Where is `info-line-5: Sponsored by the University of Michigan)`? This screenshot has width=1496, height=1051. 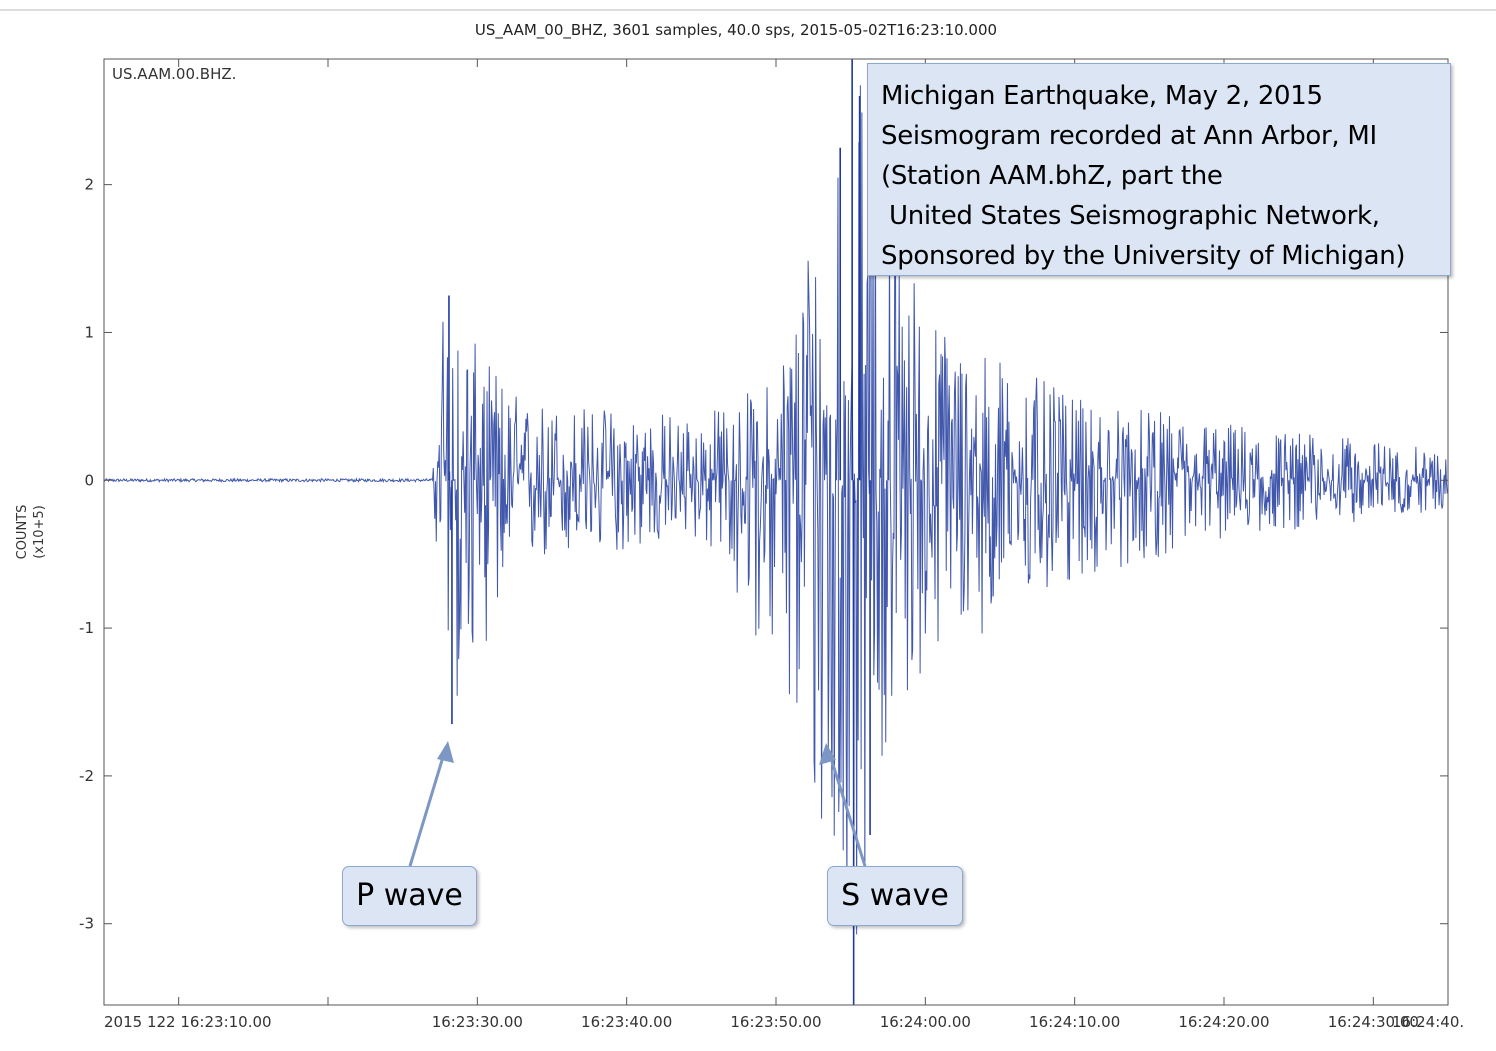
info-line-5: Sponsored by the University of Michigan) is located at coordinates (1143, 256).